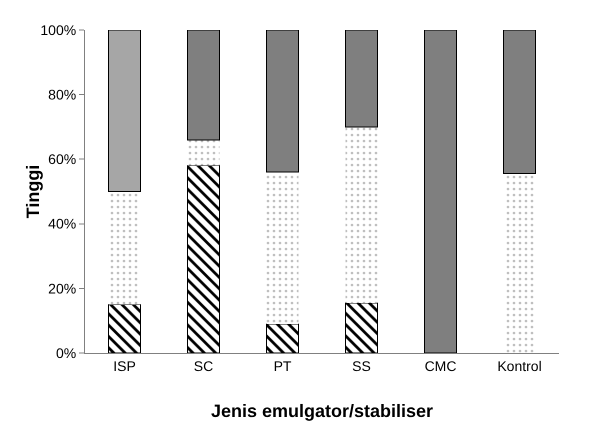  Describe the element at coordinates (283, 366) in the screenshot. I see `x-tick-label: PT` at that location.